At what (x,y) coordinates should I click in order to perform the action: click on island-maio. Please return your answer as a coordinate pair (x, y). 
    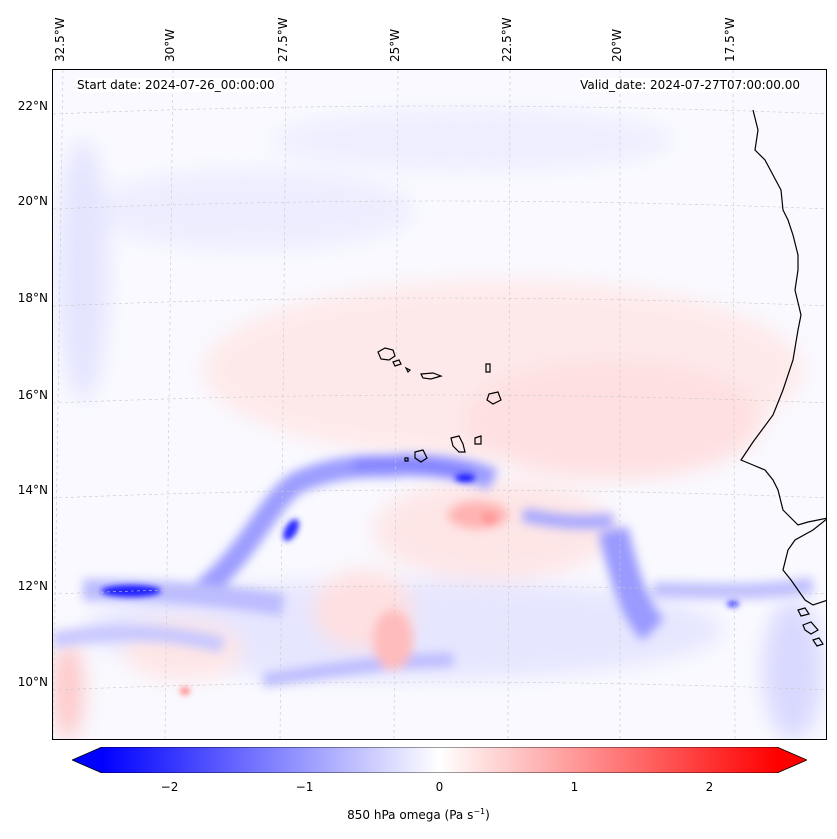
    Looking at the image, I should click on (478, 440).